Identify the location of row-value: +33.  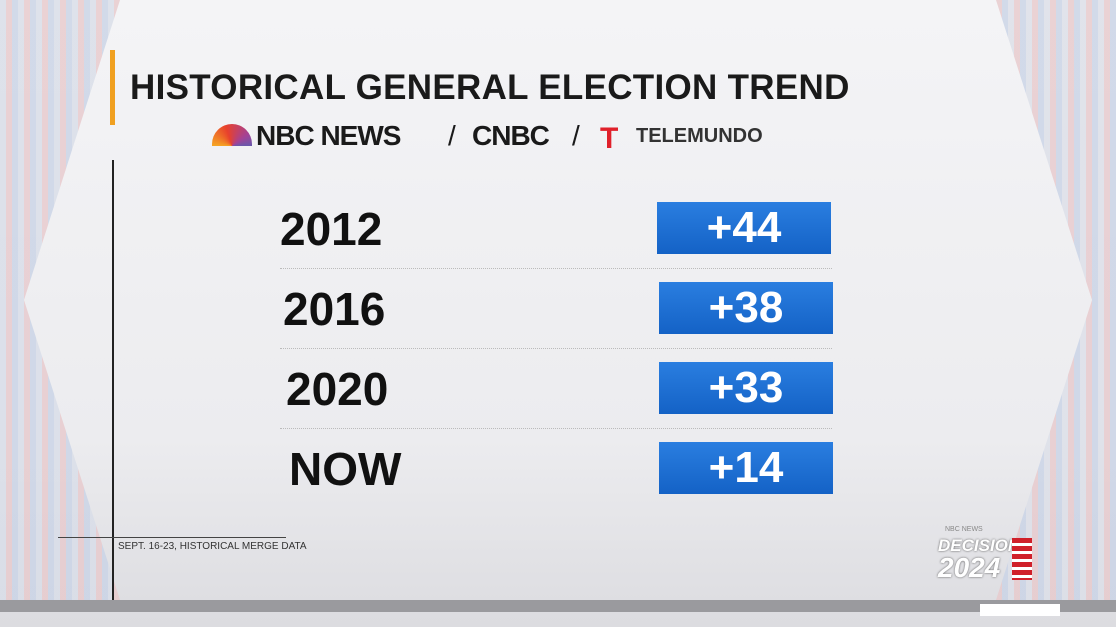
(746, 388).